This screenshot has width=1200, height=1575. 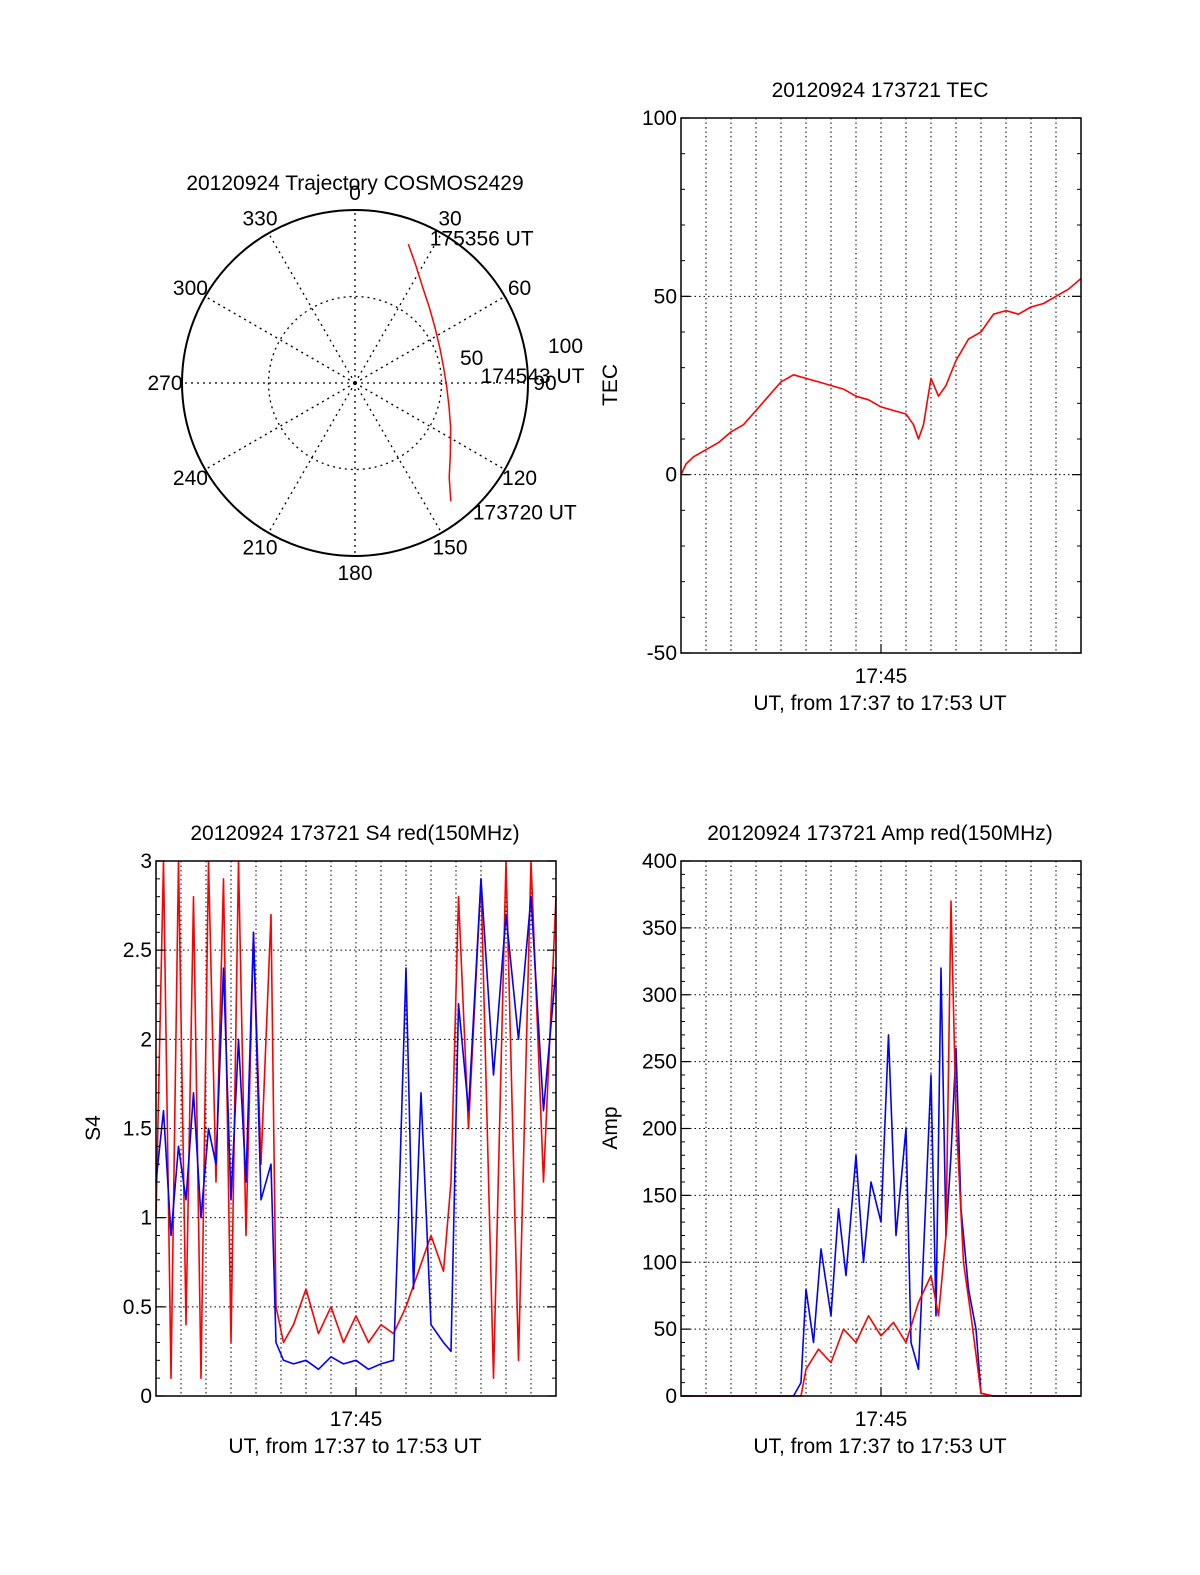 What do you see at coordinates (659, 1062) in the screenshot?
I see `y-tick-label: 250` at bounding box center [659, 1062].